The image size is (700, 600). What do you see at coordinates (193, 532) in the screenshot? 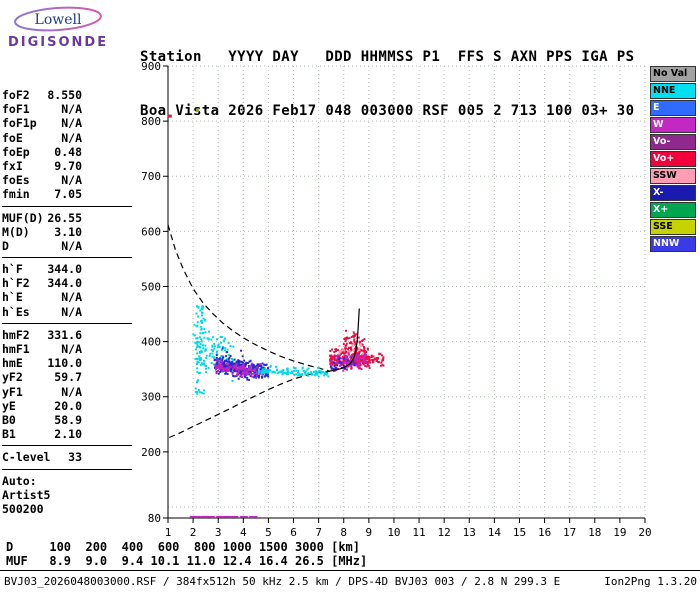
I see `x-tick-label: 2` at bounding box center [193, 532].